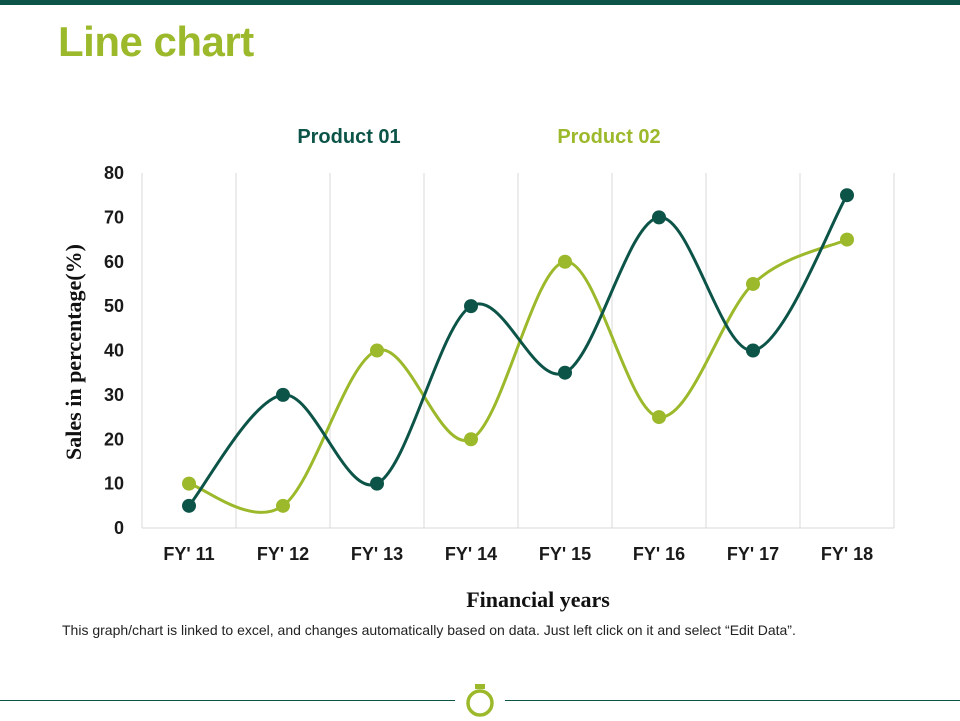 The height and width of the screenshot is (721, 960). What do you see at coordinates (659, 554) in the screenshot?
I see `x-tick-label: FY' 16` at bounding box center [659, 554].